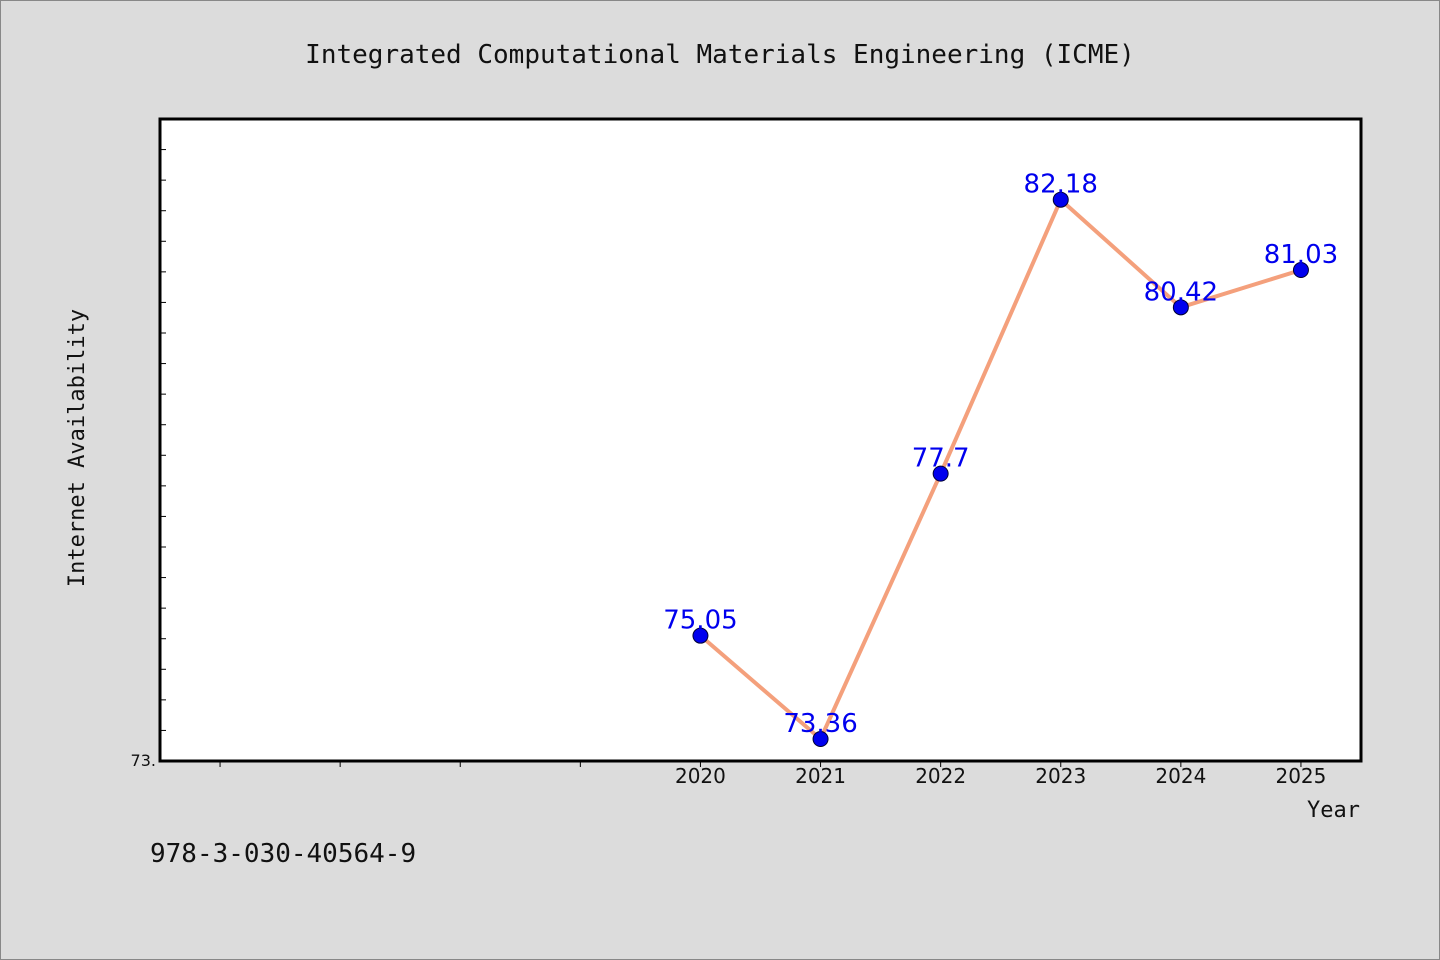 This screenshot has height=960, width=1440. I want to click on y-tick-label: 73., so click(143, 760).